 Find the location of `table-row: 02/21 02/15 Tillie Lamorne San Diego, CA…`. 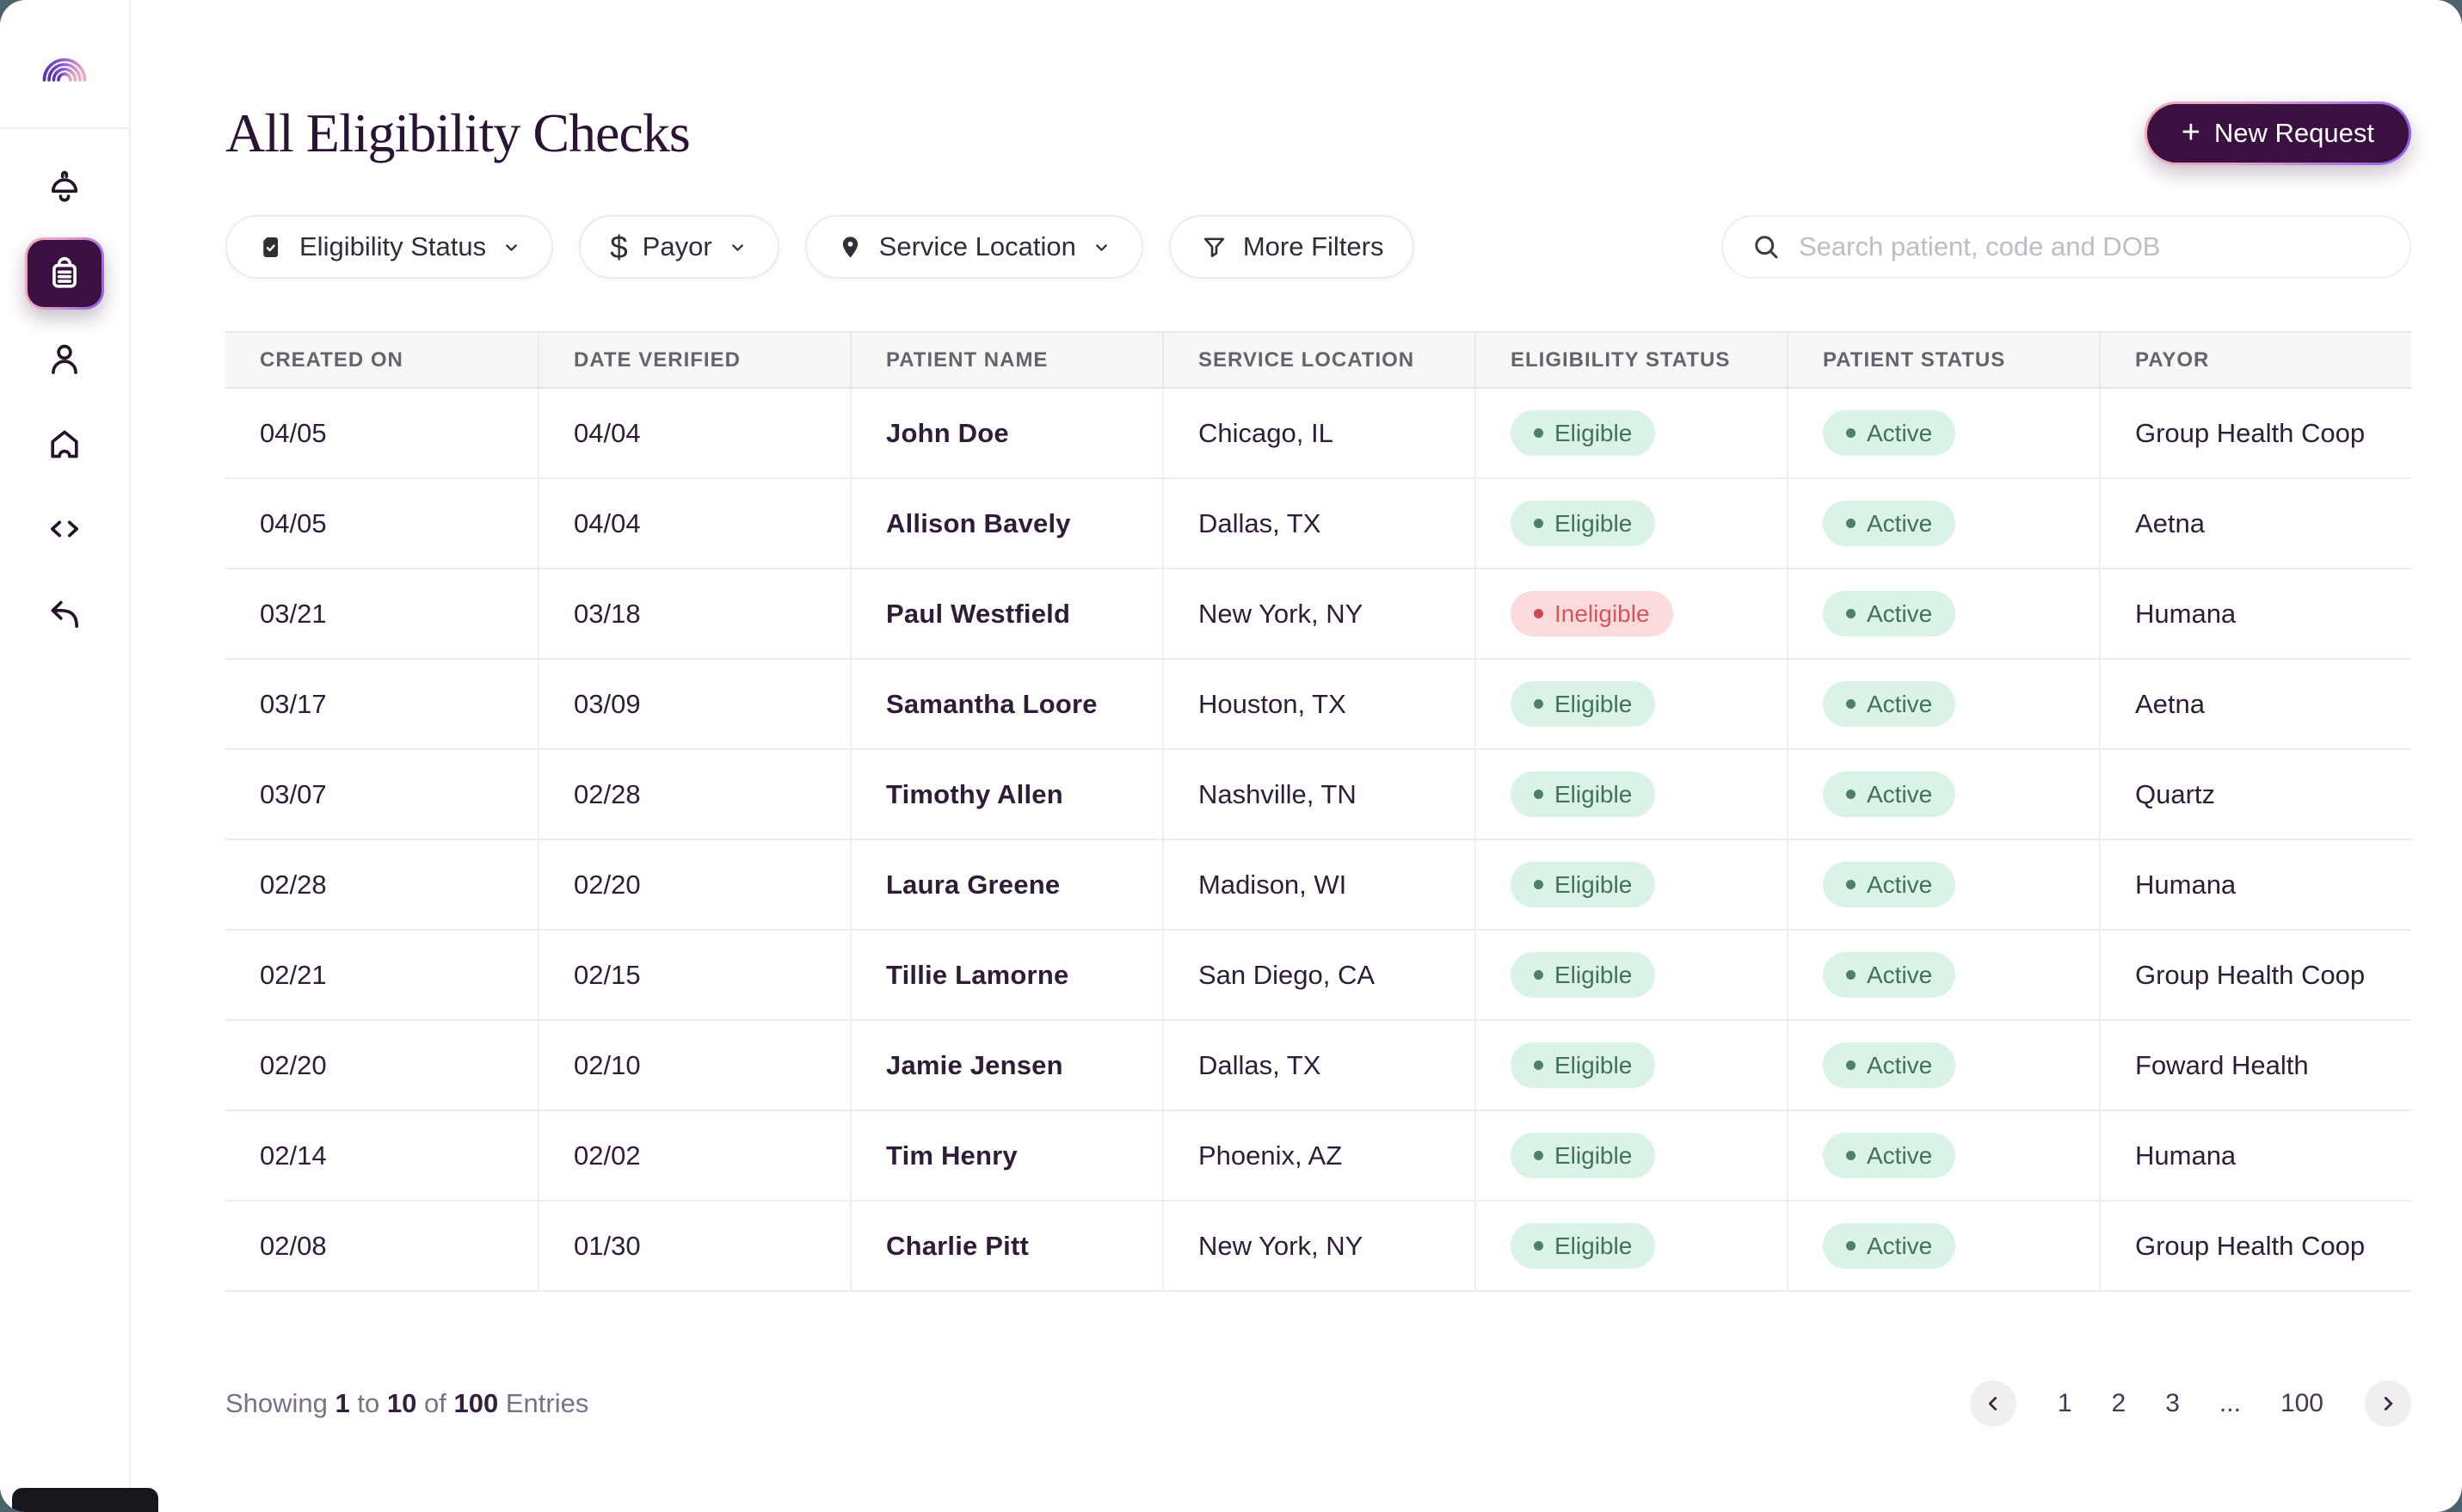

table-row: 02/21 02/15 Tillie Lamorne San Diego, CA… is located at coordinates (1318, 976).